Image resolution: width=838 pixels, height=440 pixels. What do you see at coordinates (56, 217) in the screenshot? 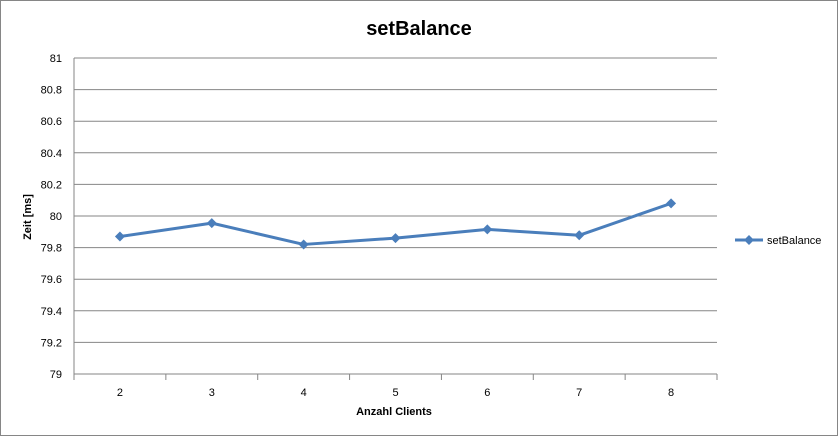
I see `y-tick-label: 80` at bounding box center [56, 217].